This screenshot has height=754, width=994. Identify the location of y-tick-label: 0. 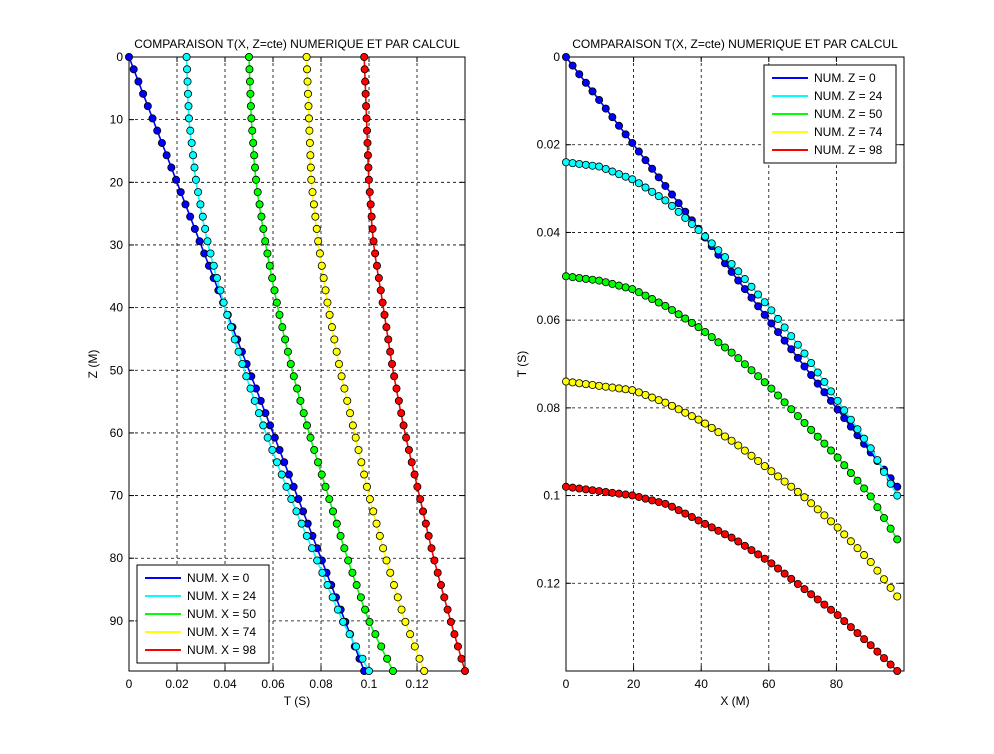
(119, 57).